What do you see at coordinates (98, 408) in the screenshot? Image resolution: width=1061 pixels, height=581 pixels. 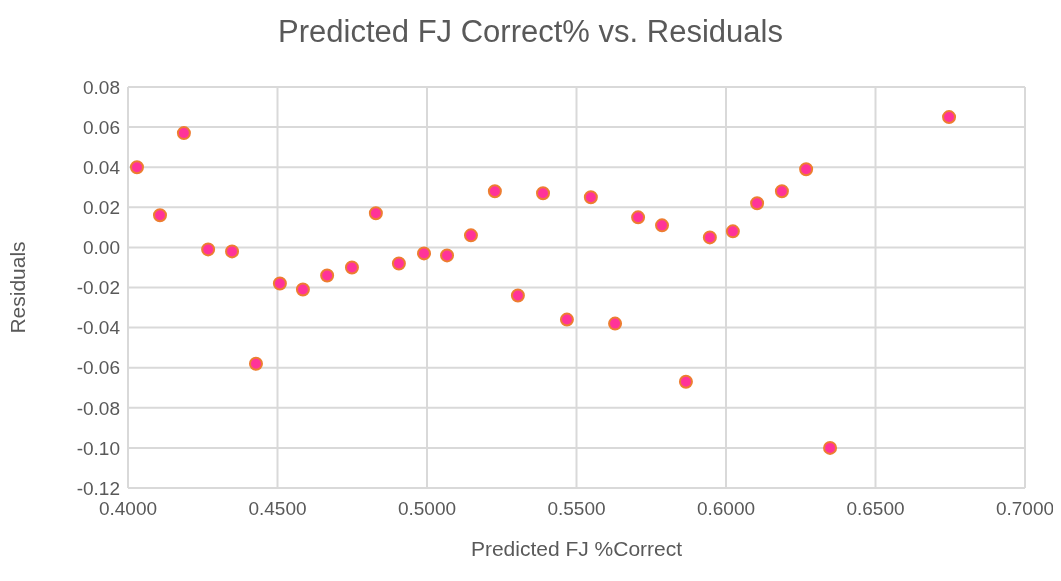 I see `y-tick-label: -0.08` at bounding box center [98, 408].